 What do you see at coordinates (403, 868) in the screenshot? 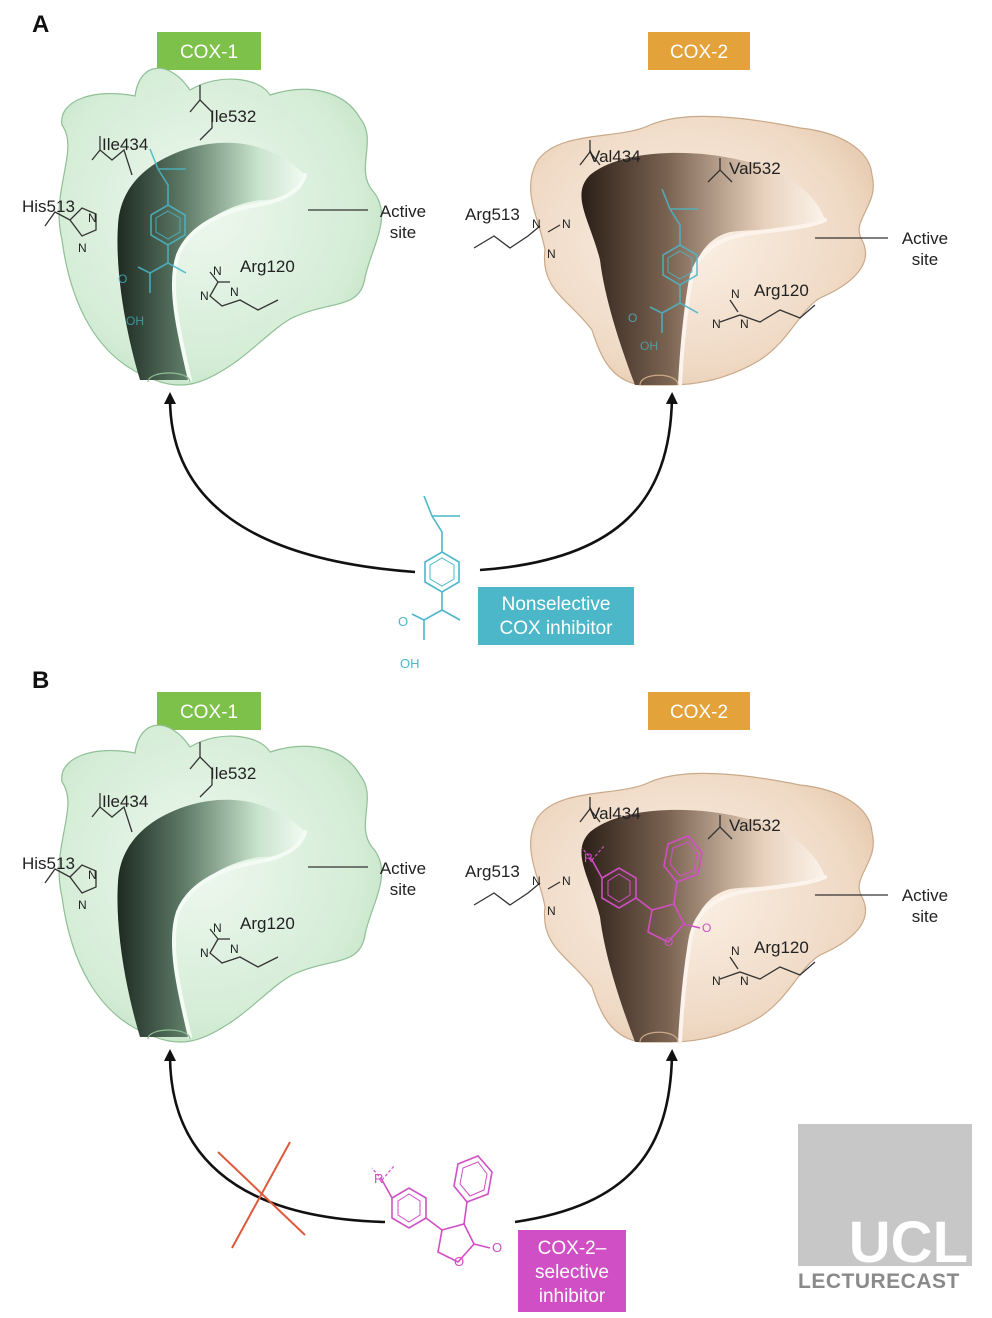
I see `active-site-label-cox1-b-line1: Active` at bounding box center [403, 868].